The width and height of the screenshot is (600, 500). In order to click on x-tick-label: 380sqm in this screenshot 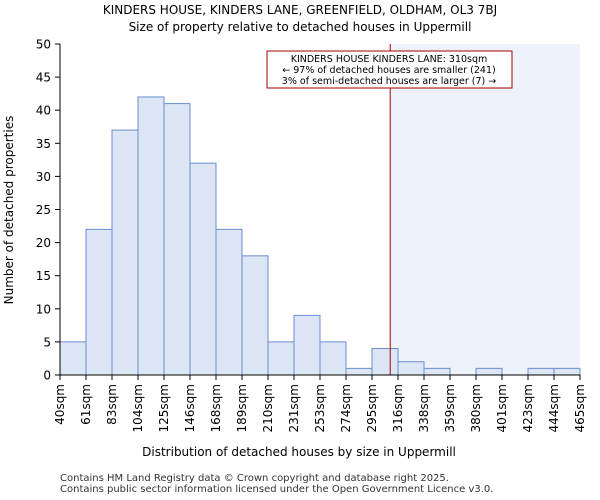, I will do `click(476, 408)`.